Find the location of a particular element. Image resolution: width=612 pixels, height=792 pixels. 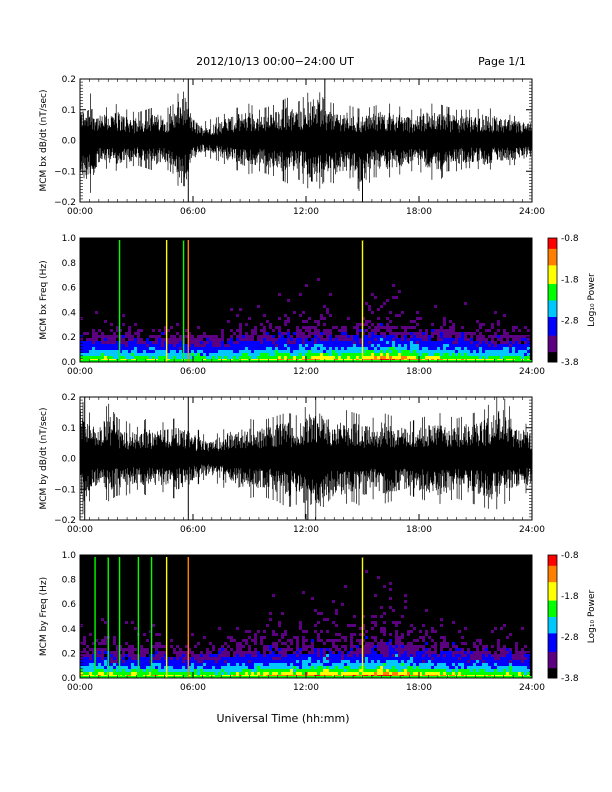

x-tick-label: 06:00 is located at coordinates (193, 530).